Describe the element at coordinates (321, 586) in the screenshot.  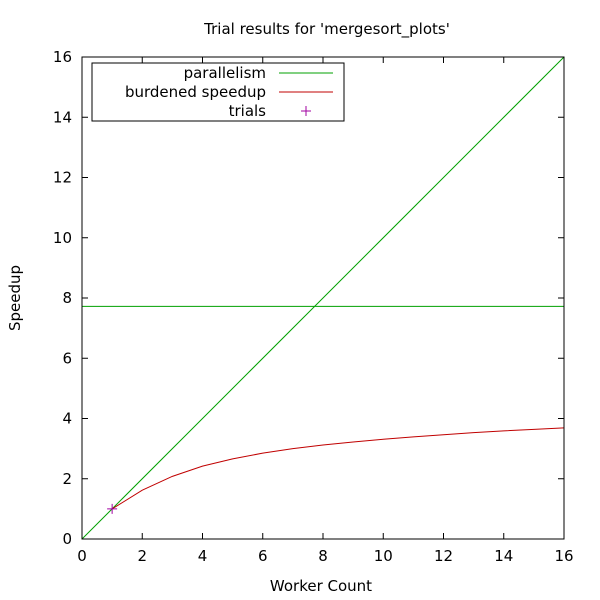
I see `x-axis-label: Worker Count` at that location.